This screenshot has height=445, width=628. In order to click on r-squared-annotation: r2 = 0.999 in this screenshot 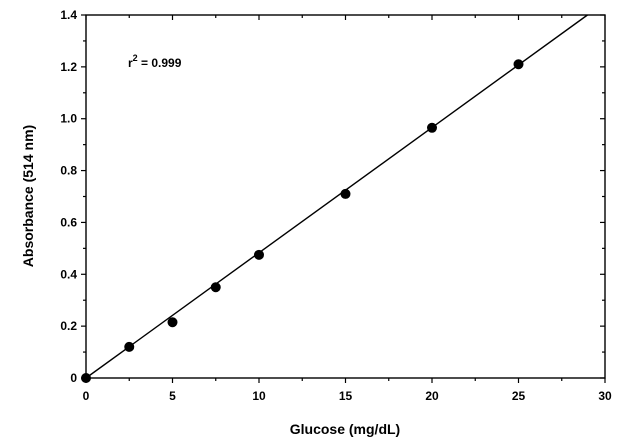, I will do `click(155, 61)`.